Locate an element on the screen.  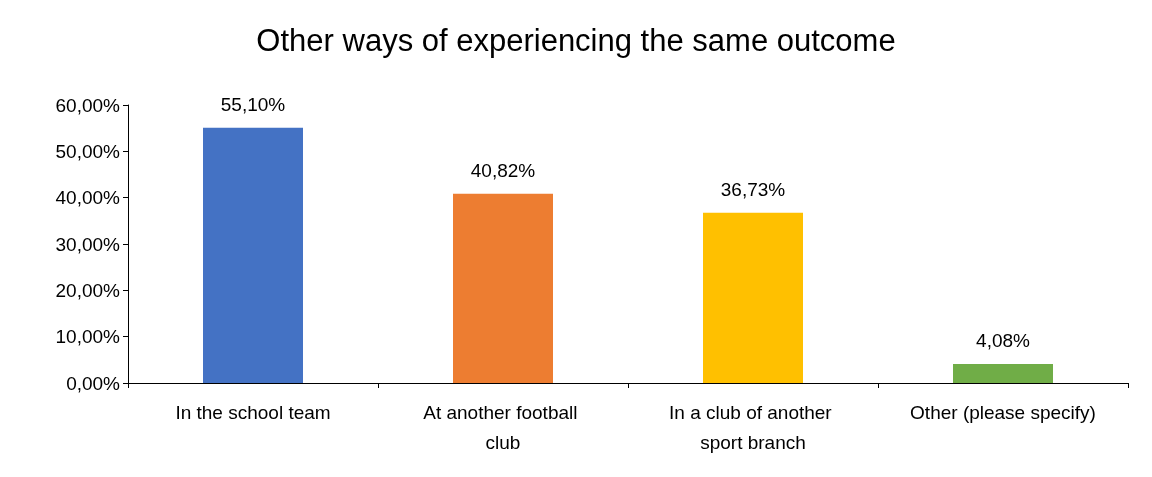
y-tick-label: 50,00% is located at coordinates (88, 151).